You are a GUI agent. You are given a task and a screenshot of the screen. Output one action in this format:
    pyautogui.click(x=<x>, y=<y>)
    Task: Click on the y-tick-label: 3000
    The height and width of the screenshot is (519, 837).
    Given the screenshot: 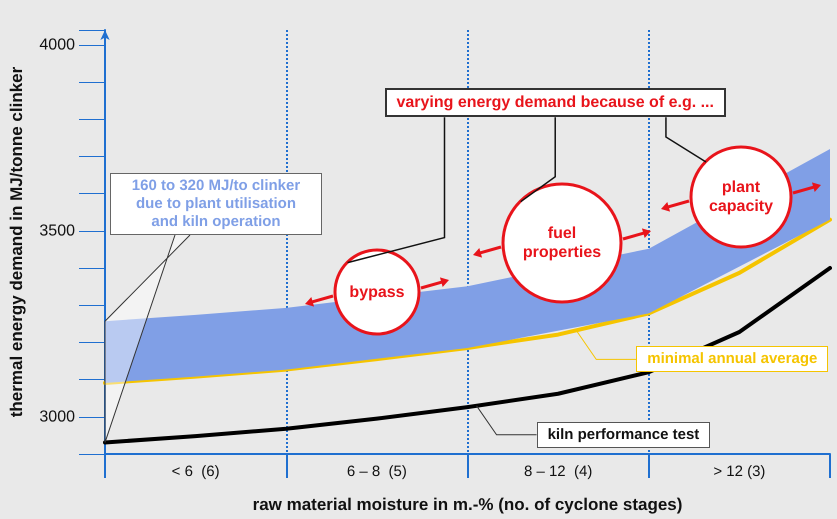 What is the action you would take?
    pyautogui.click(x=57, y=417)
    